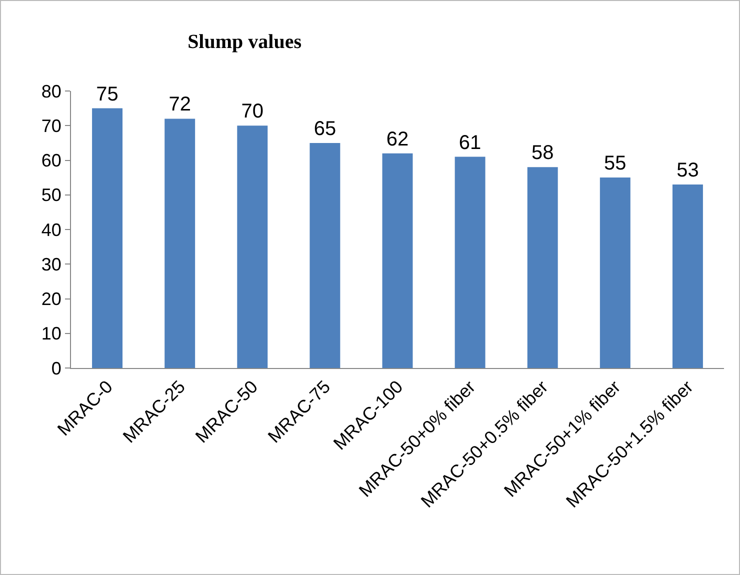  I want to click on y-tick-label: 80, so click(51, 91).